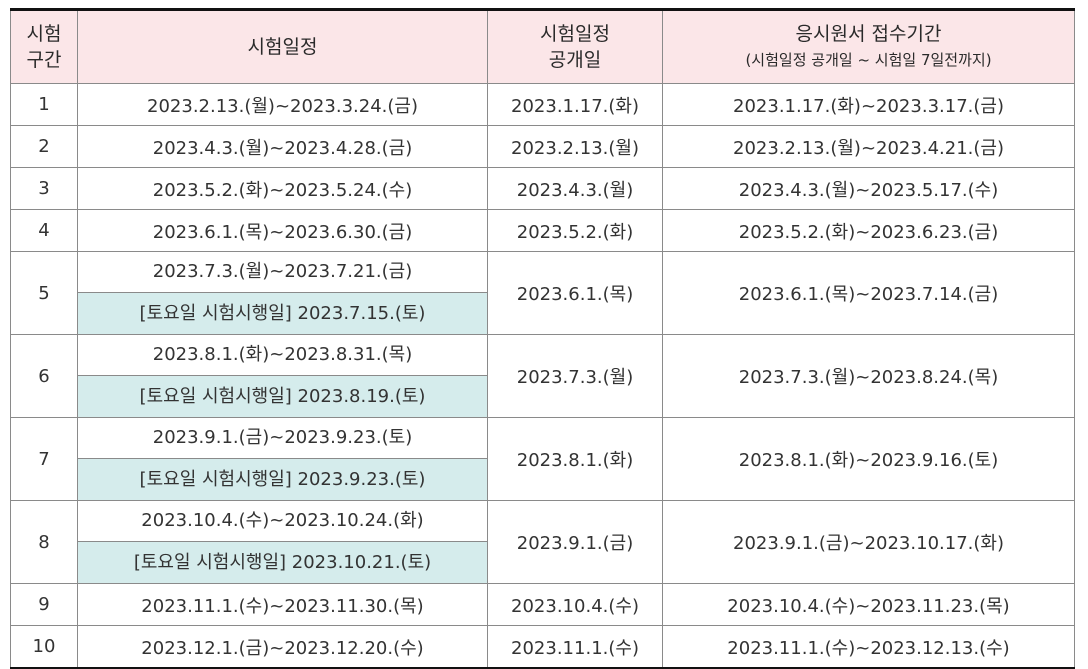 This screenshot has width=1088, height=669. Describe the element at coordinates (282, 146) in the screenshot. I see `schedule-cell: 2023.4.3.(월)~2023.4.28.(금)` at that location.